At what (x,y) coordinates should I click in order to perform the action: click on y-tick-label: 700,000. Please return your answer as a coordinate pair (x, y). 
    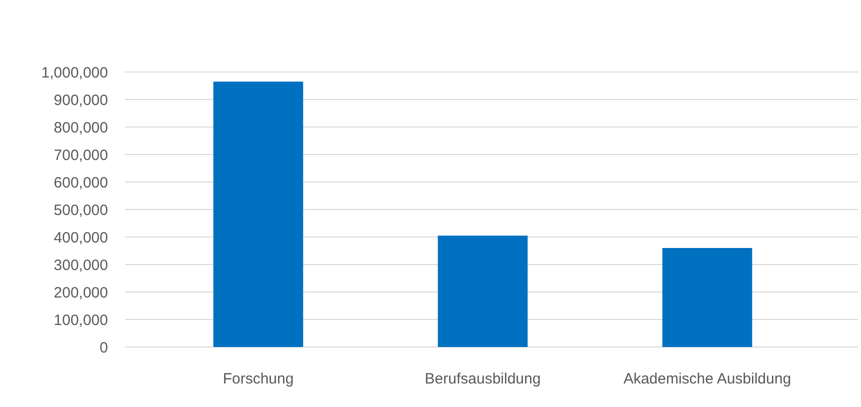
    Looking at the image, I should click on (81, 155).